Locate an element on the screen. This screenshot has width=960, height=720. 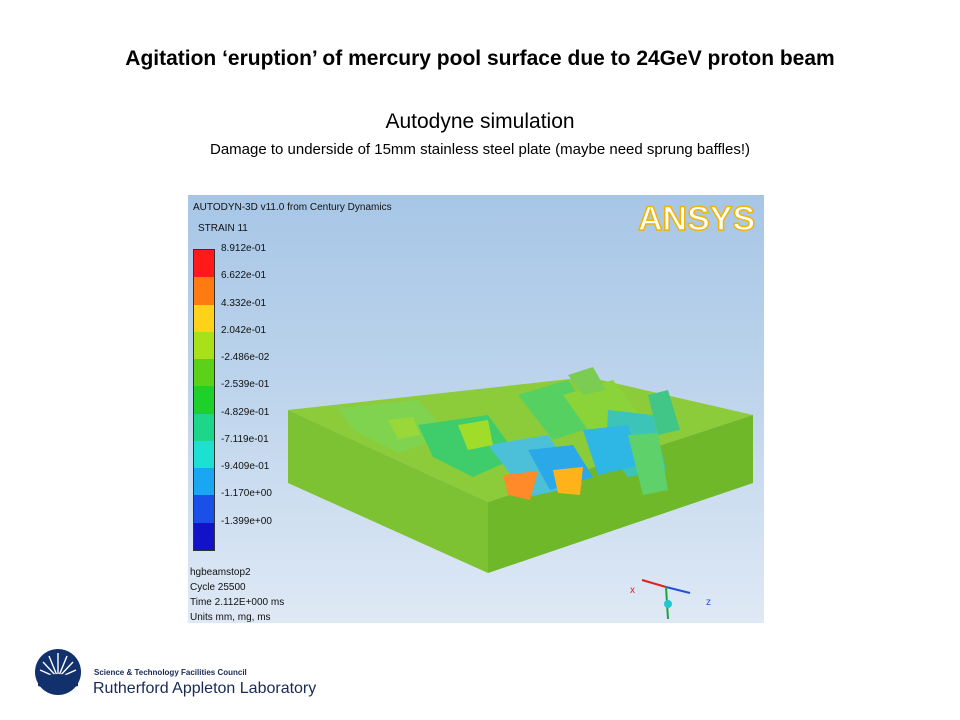
mercury-pool-model is located at coordinates (520, 470).